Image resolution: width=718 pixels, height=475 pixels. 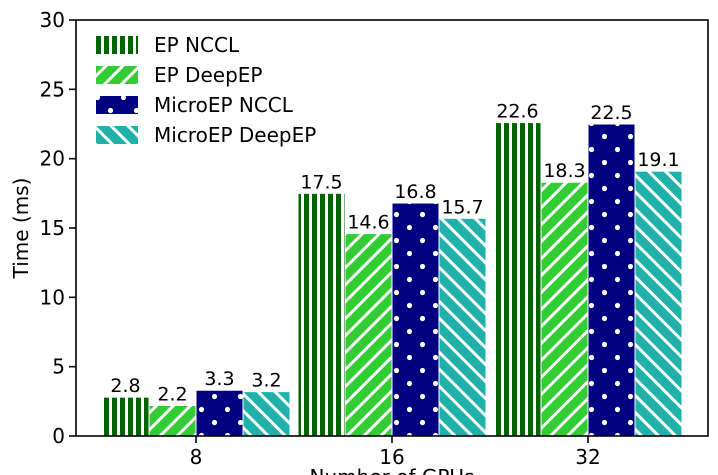 I want to click on x-tick-label: 32, so click(x=587, y=457).